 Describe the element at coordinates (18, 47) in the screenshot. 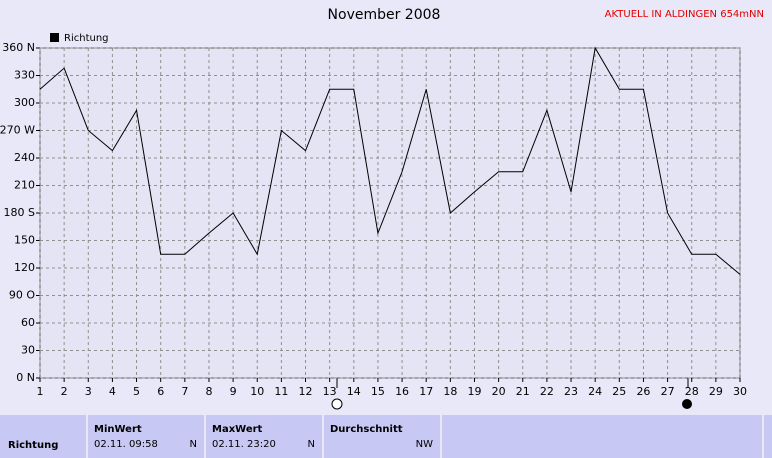

I see `y-tick-label: 360 N` at that location.